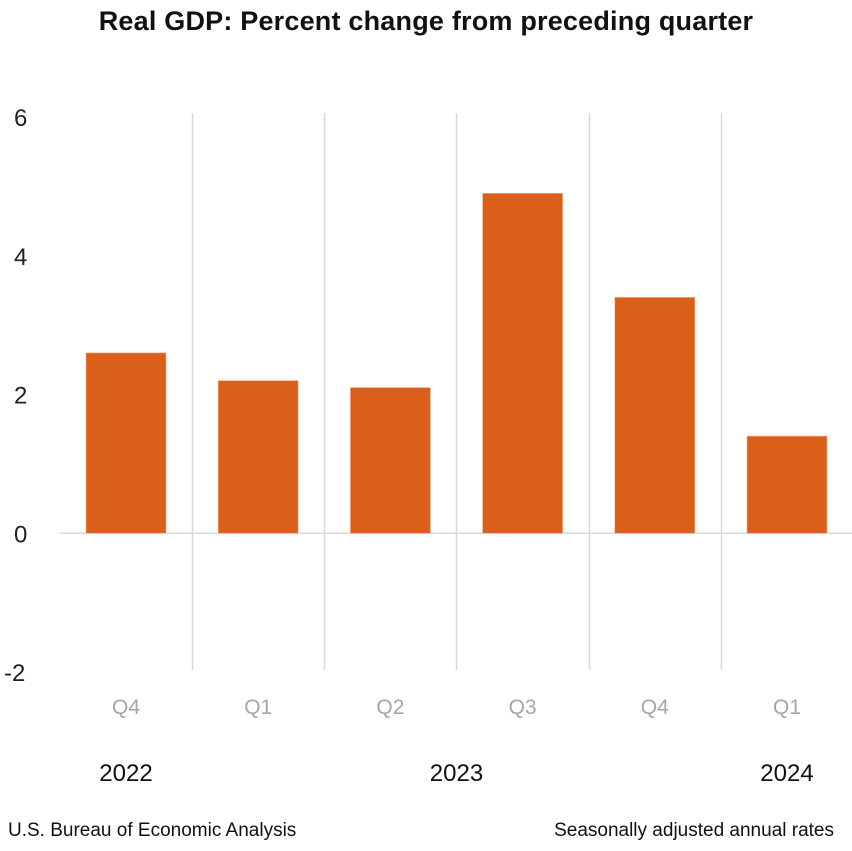 This screenshot has height=851, width=852. Describe the element at coordinates (20, 396) in the screenshot. I see `y-tick-label: 2` at that location.